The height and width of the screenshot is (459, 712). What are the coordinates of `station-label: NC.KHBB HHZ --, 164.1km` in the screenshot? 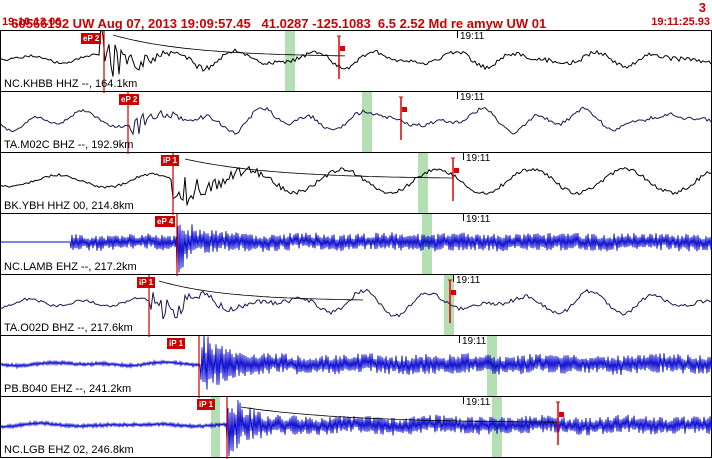 It's located at (71, 84).